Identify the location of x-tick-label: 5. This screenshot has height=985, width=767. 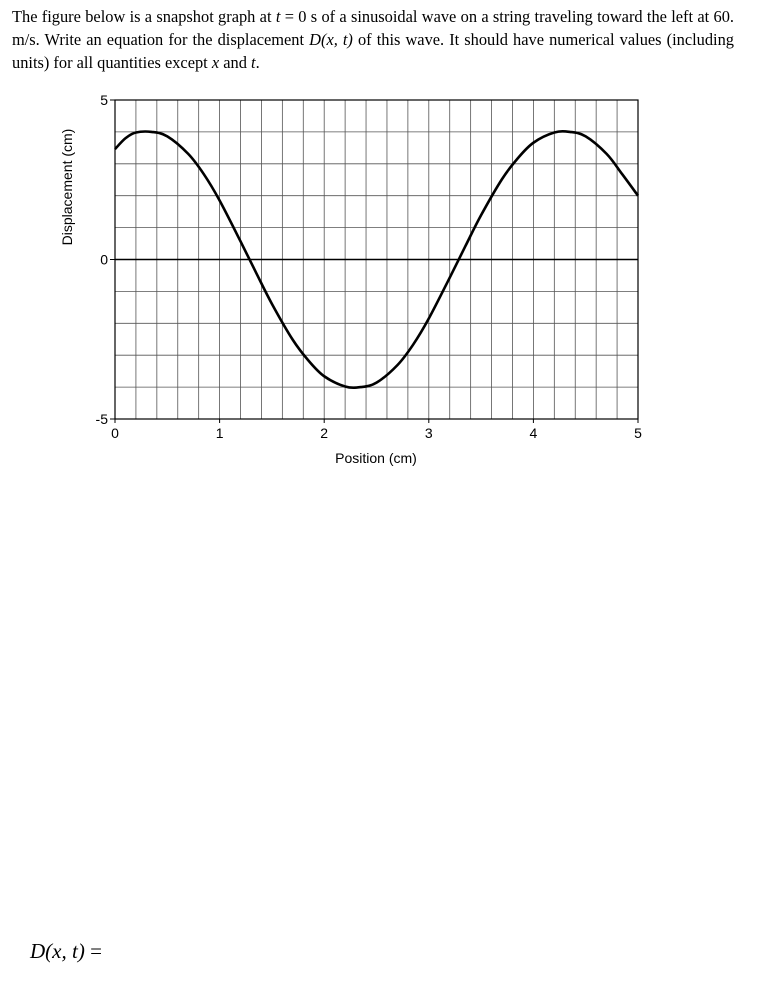
(638, 433).